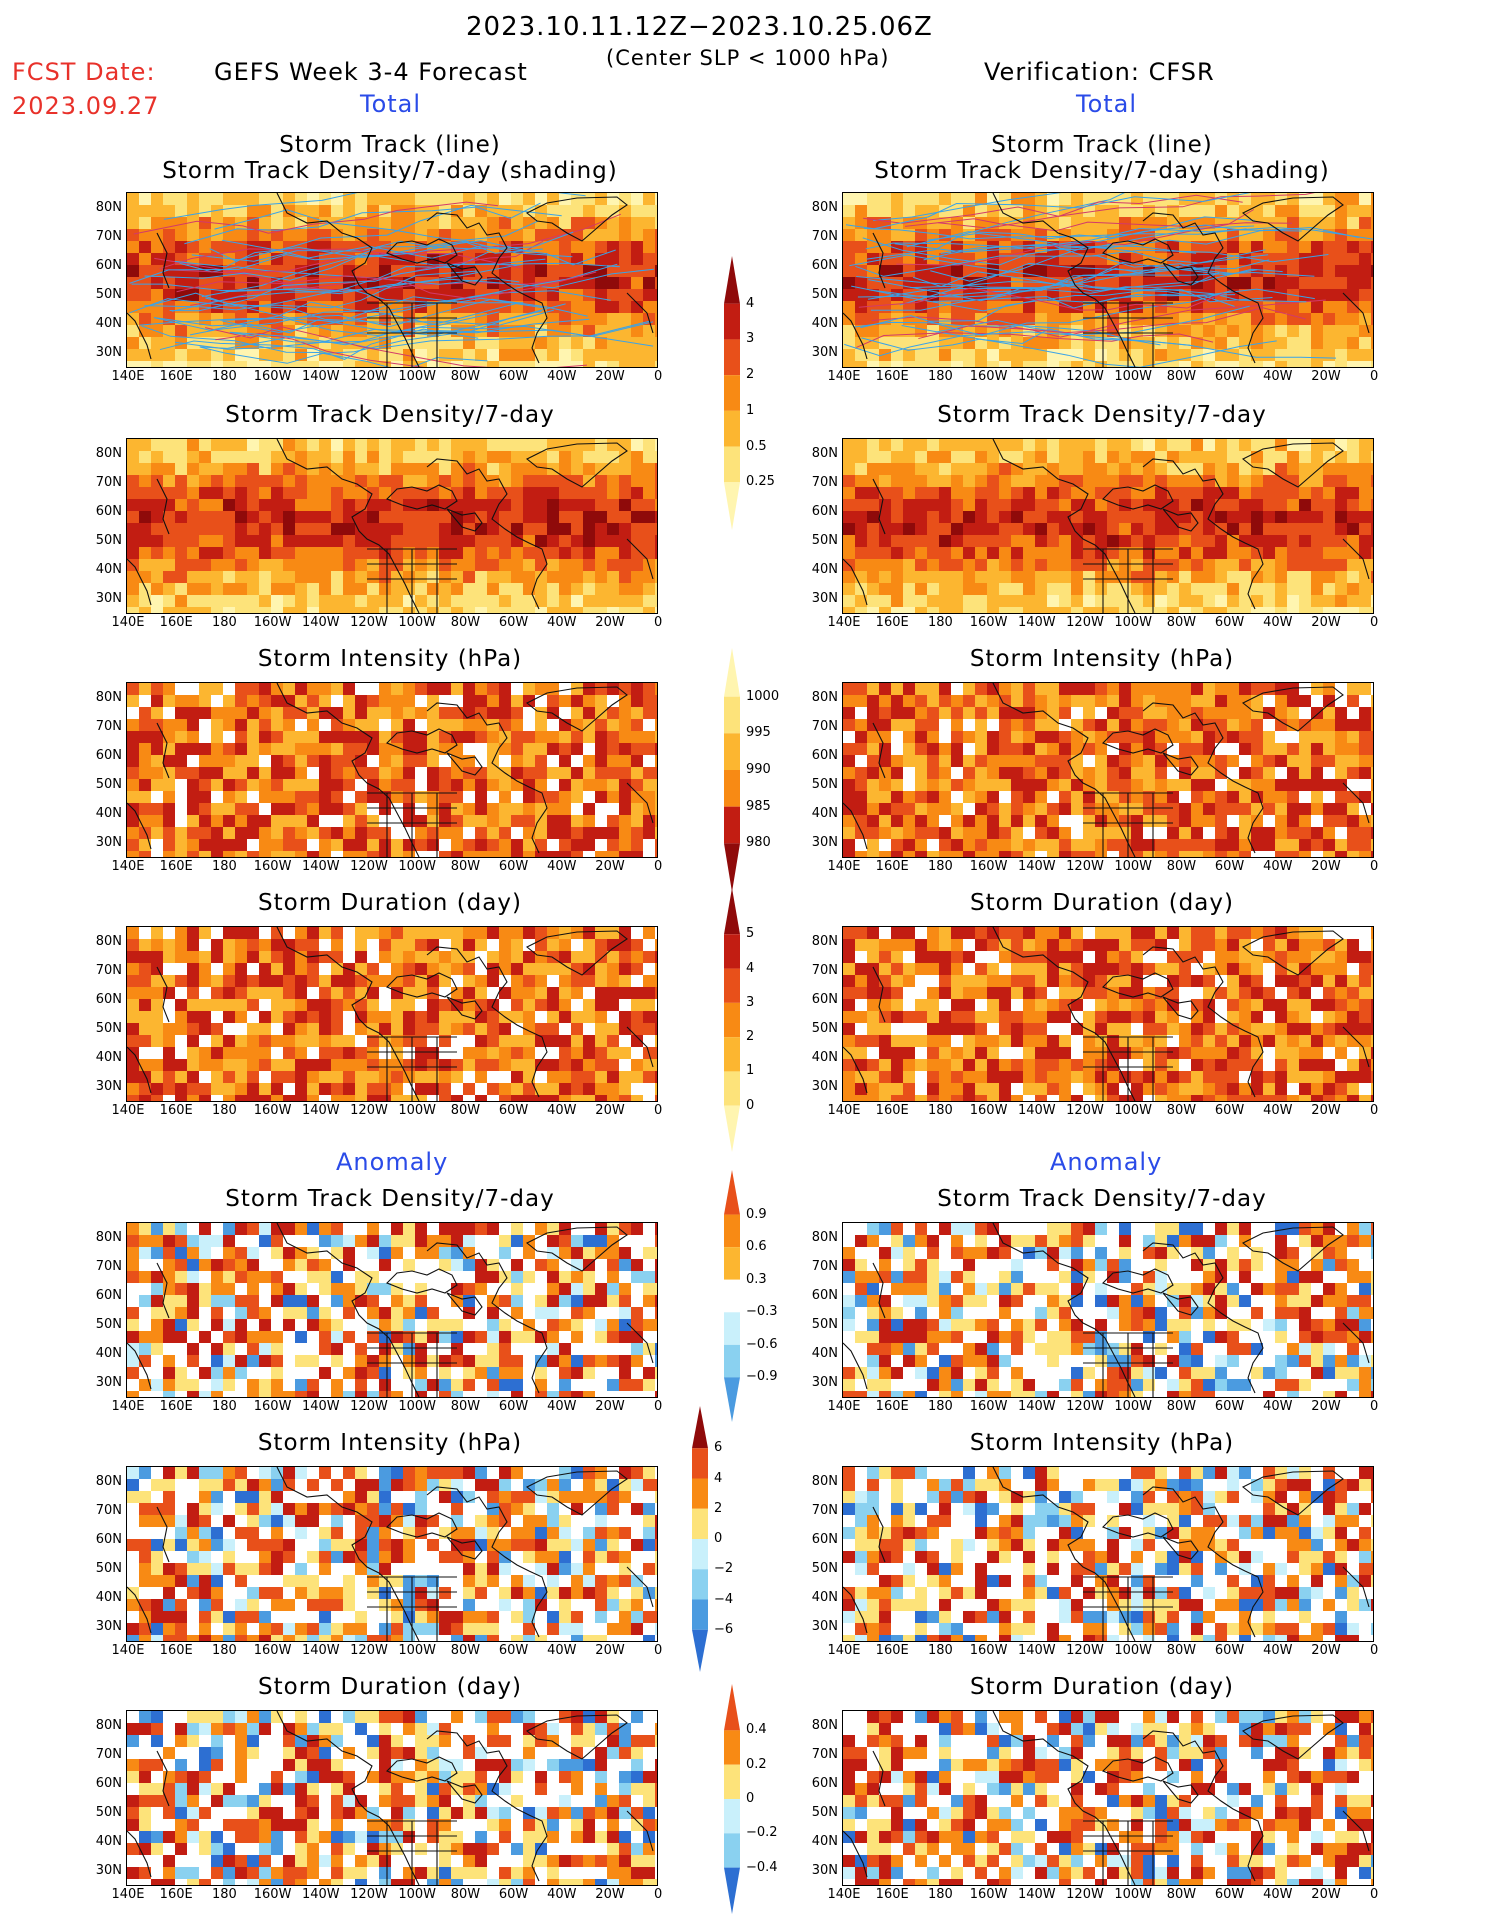 This screenshot has height=1925, width=1487. I want to click on right-duration-title: Storm Duration (day), so click(1102, 903).